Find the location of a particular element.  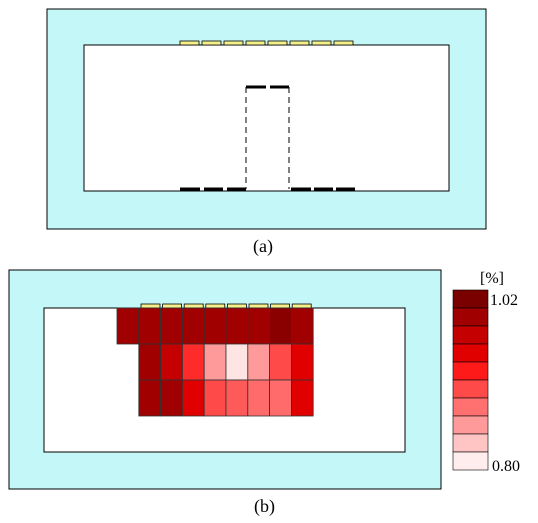

panel-b-heatmap is located at coordinates (215, 362).